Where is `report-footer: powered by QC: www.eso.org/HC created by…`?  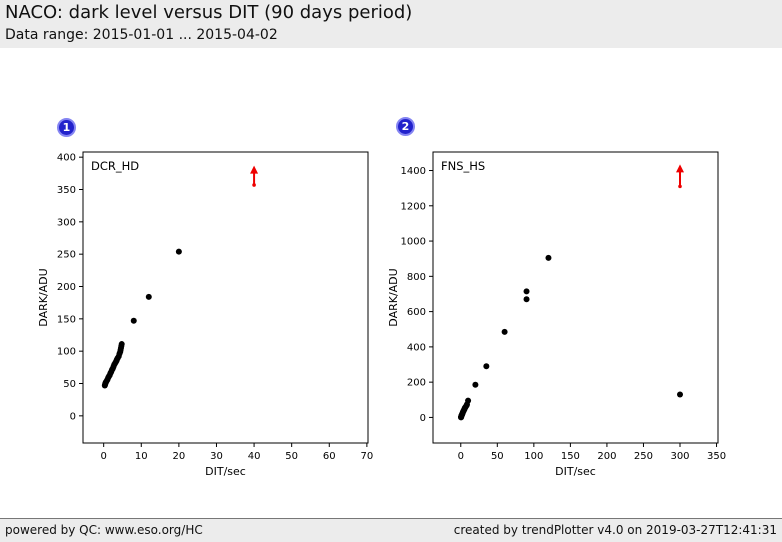
report-footer: powered by QC: www.eso.org/HC created by… is located at coordinates (391, 530).